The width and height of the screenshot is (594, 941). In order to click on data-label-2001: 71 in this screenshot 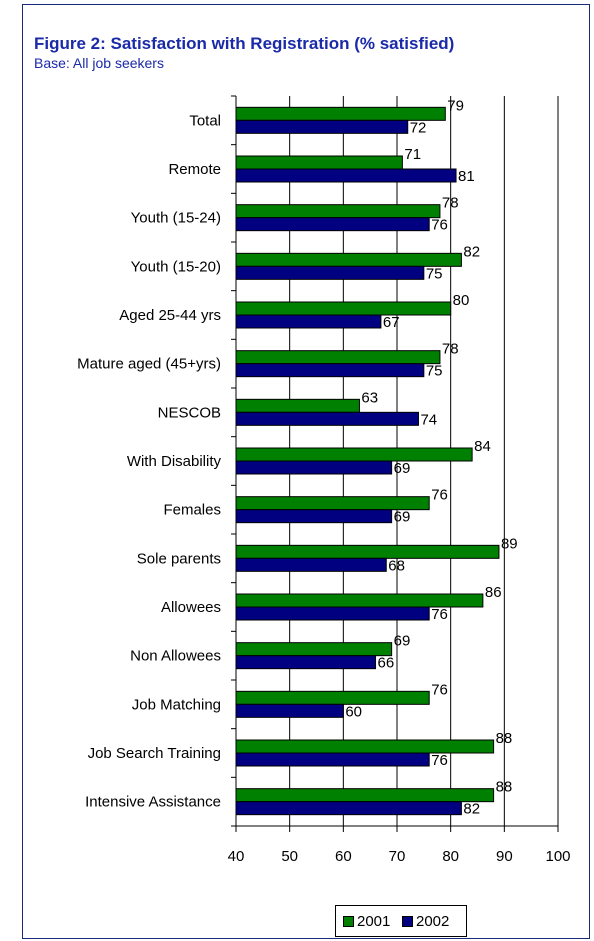, I will do `click(412, 154)`.